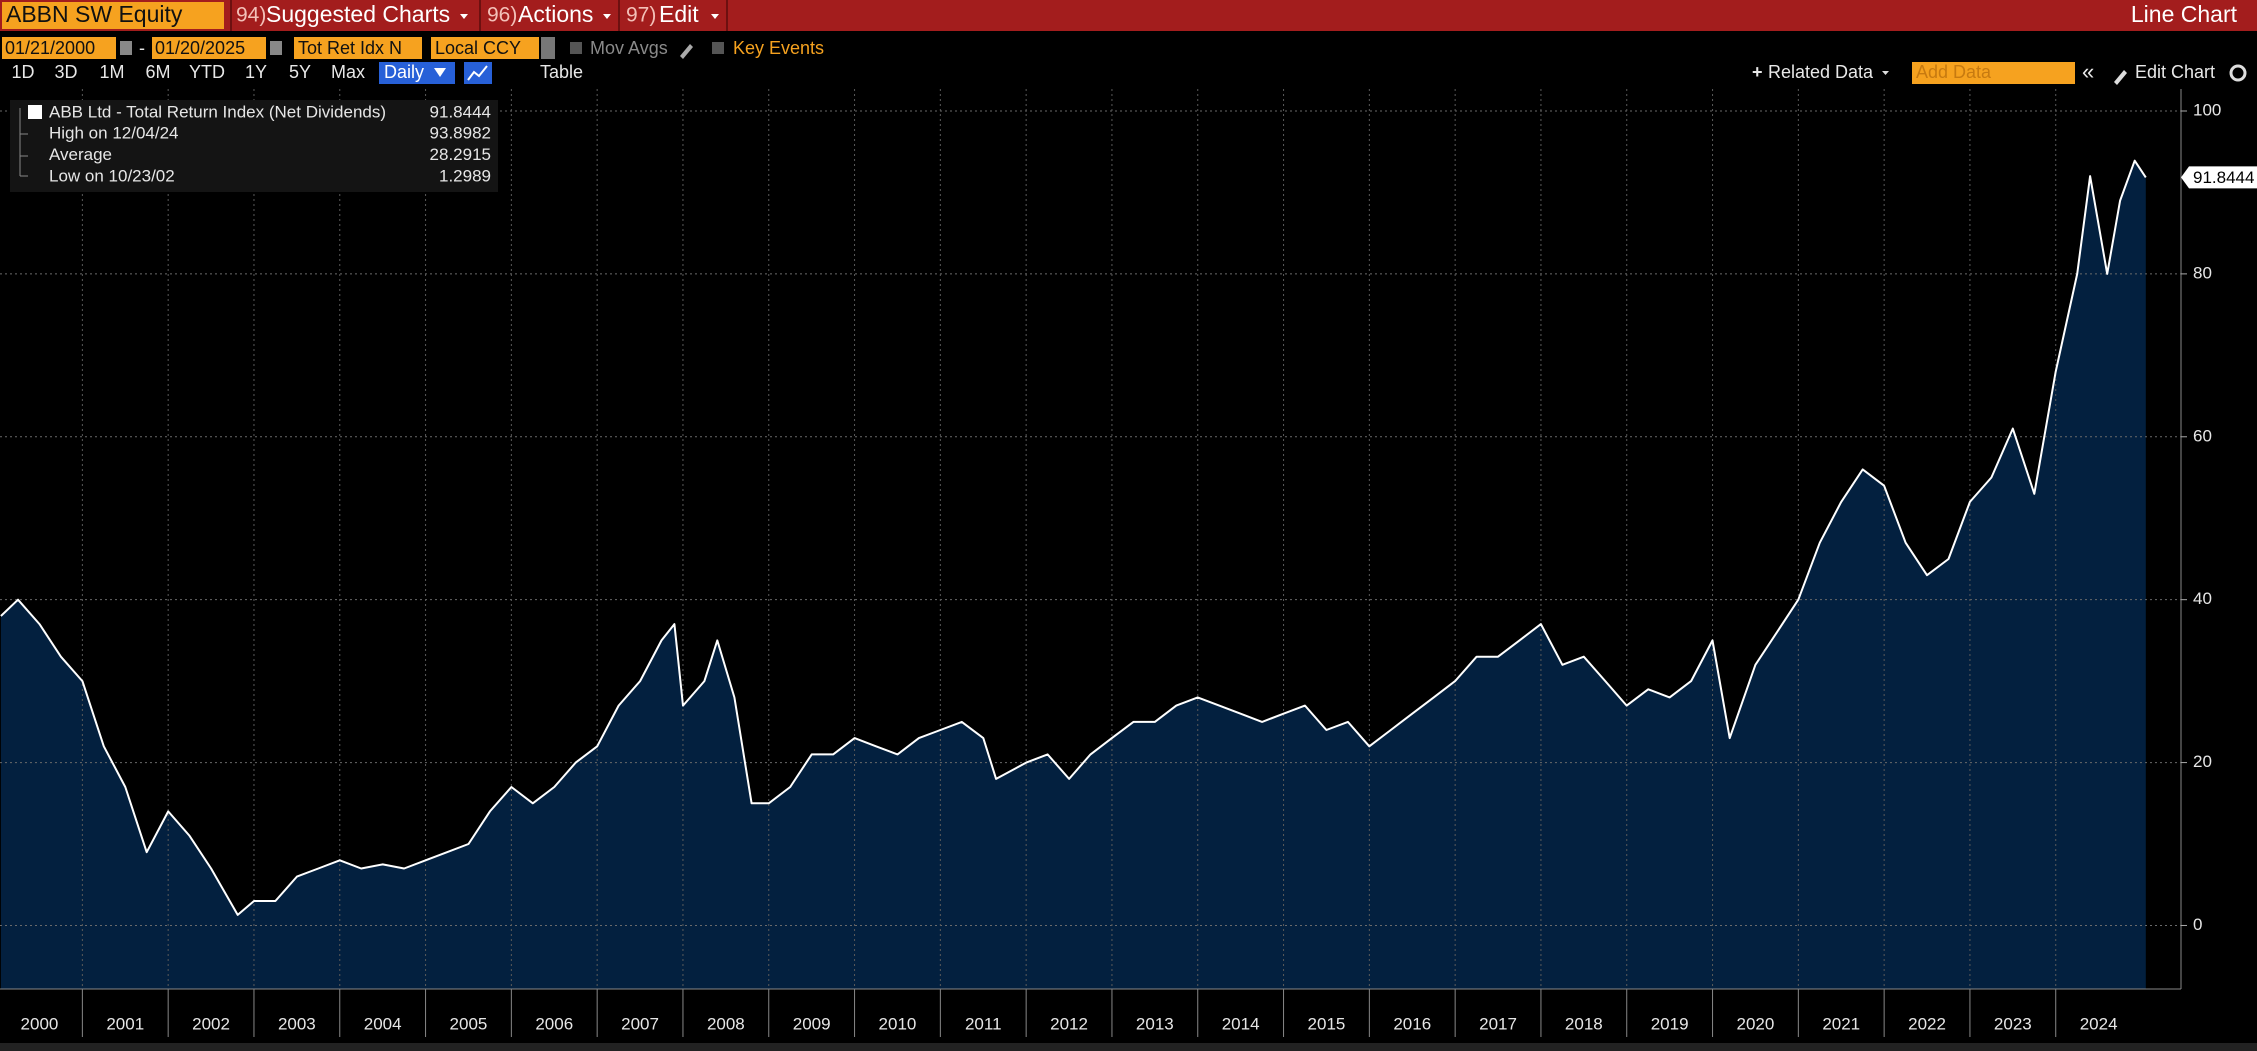 This screenshot has width=2257, height=1051. I want to click on range-button: 6M, so click(157, 72).